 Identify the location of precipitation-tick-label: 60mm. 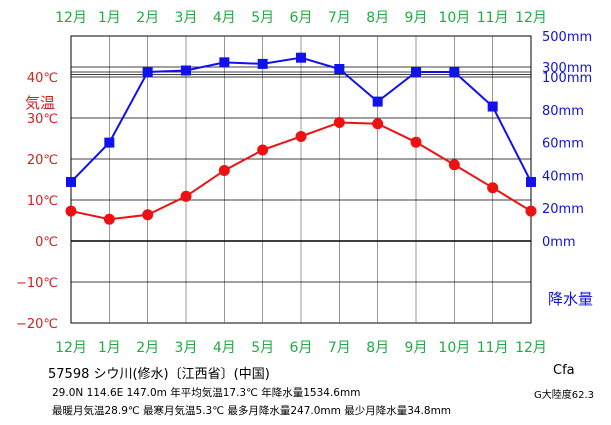
(563, 144).